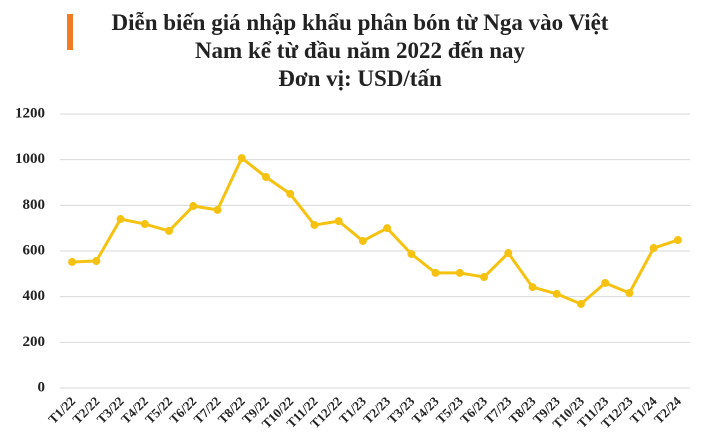 The image size is (706, 441). What do you see at coordinates (30, 113) in the screenshot?
I see `y-tick-label: 1200` at bounding box center [30, 113].